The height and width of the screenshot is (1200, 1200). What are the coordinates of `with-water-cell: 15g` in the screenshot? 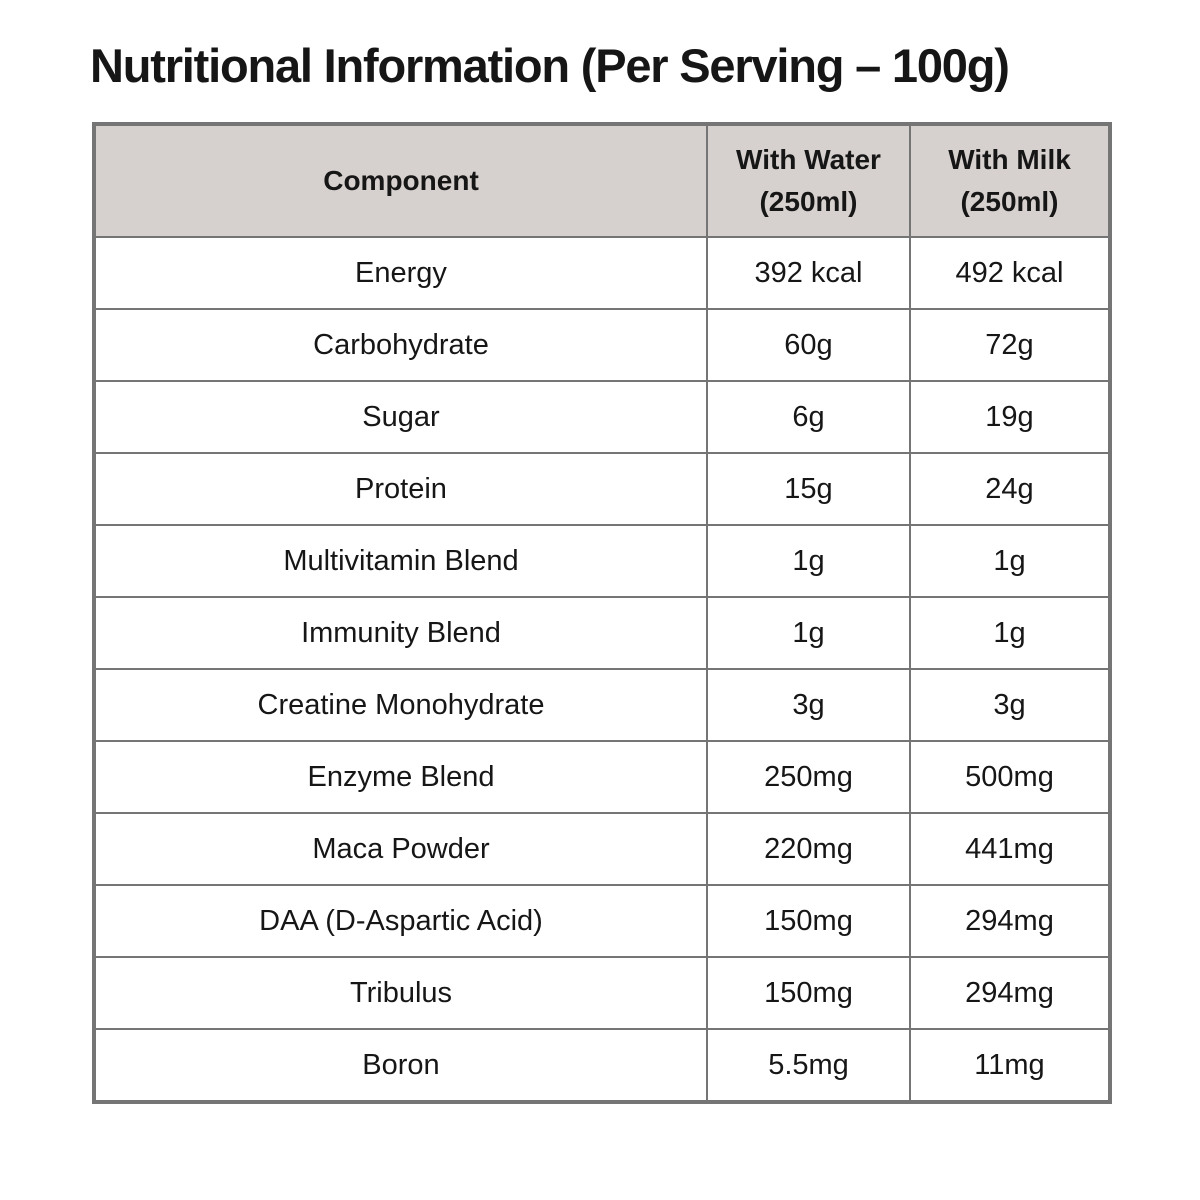 It's located at (808, 489).